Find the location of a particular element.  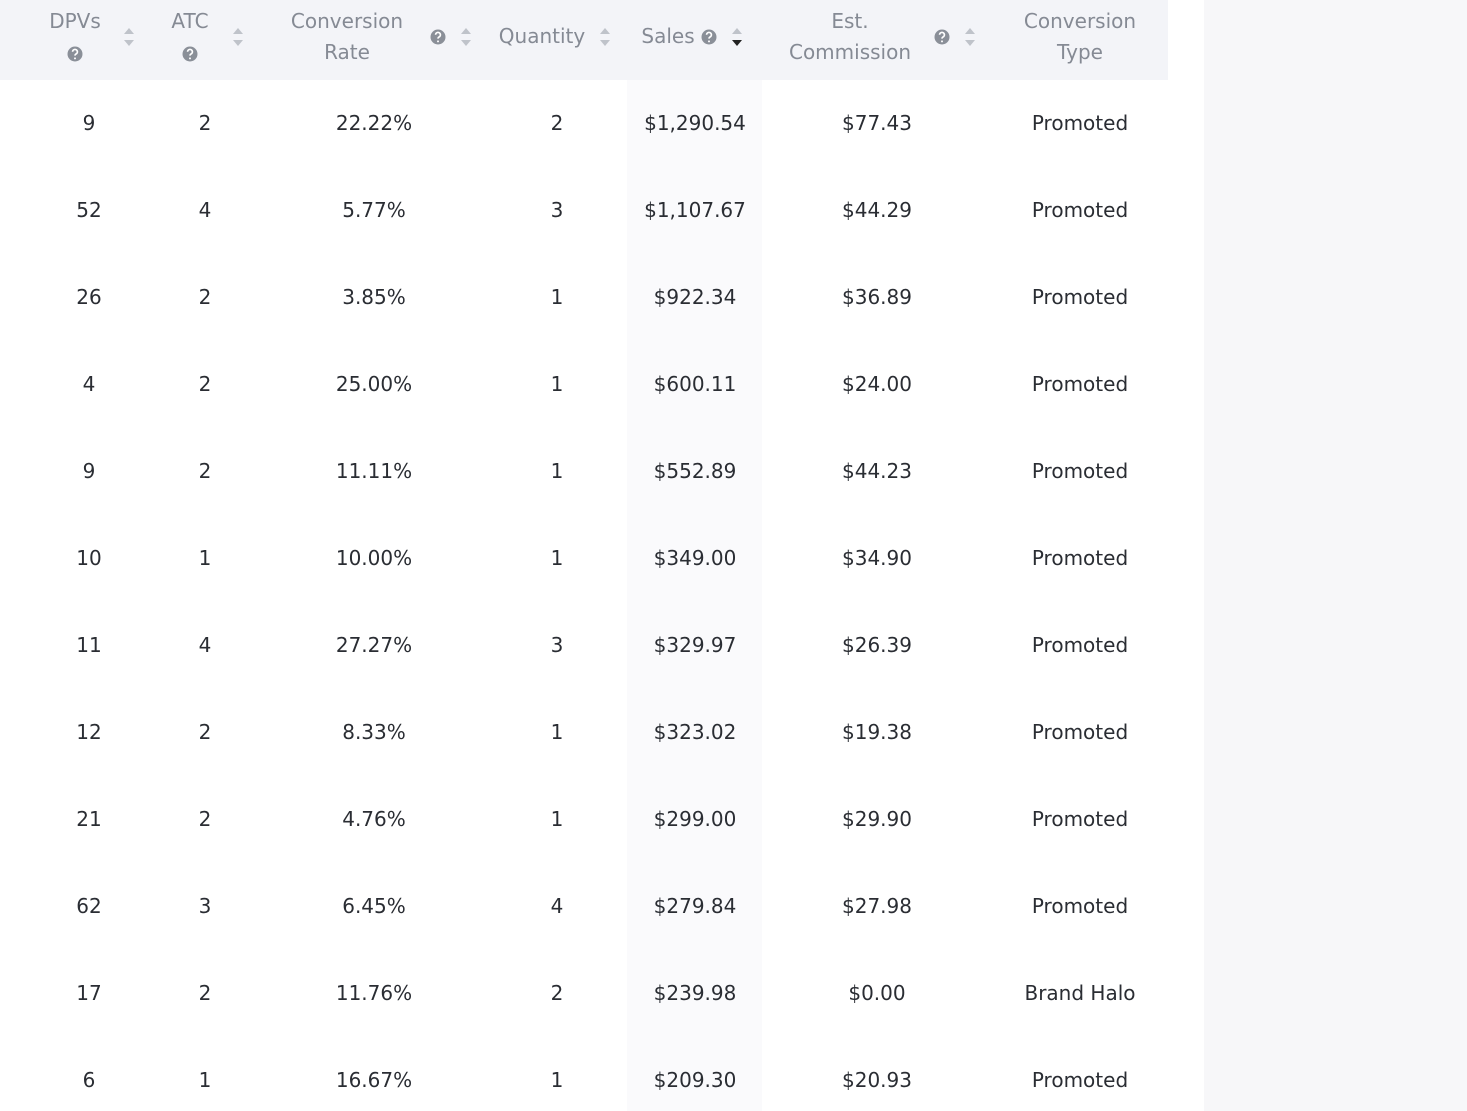

table-cell: $209.30 is located at coordinates (695, 1080).